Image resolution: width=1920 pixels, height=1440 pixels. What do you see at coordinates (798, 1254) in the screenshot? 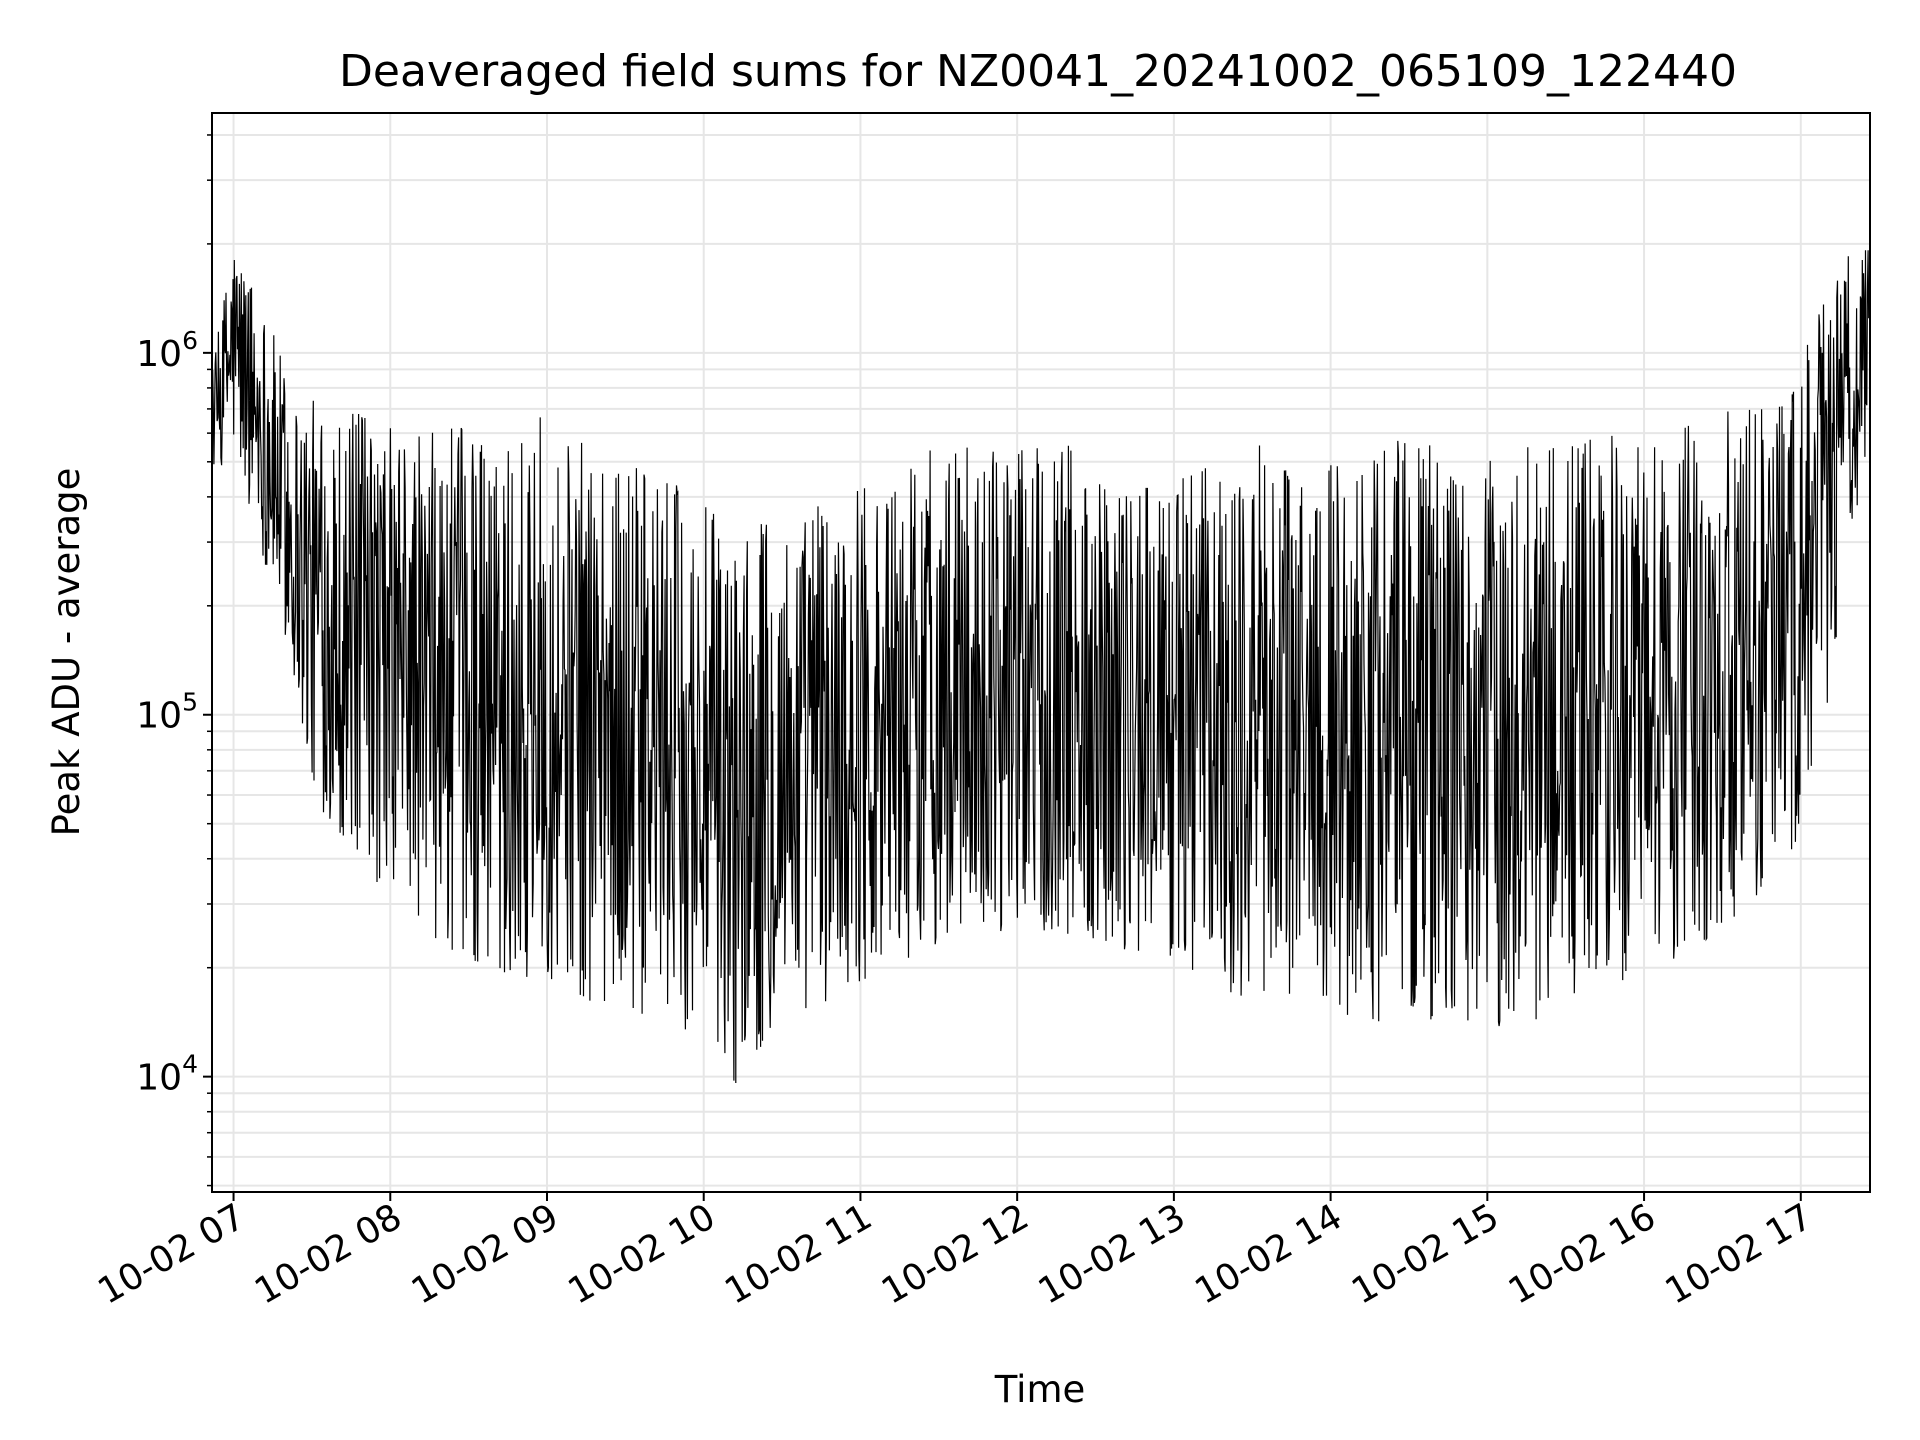
I see `x-tick-label: 10-02 11` at bounding box center [798, 1254].